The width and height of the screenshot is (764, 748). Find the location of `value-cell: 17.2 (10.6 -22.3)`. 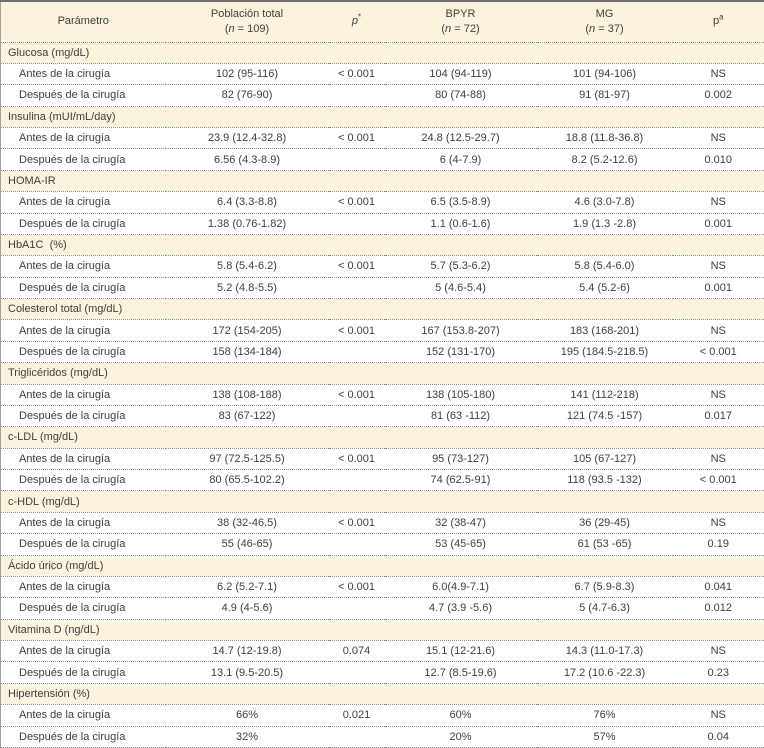

value-cell: 17.2 (10.6 -22.3) is located at coordinates (604, 672).